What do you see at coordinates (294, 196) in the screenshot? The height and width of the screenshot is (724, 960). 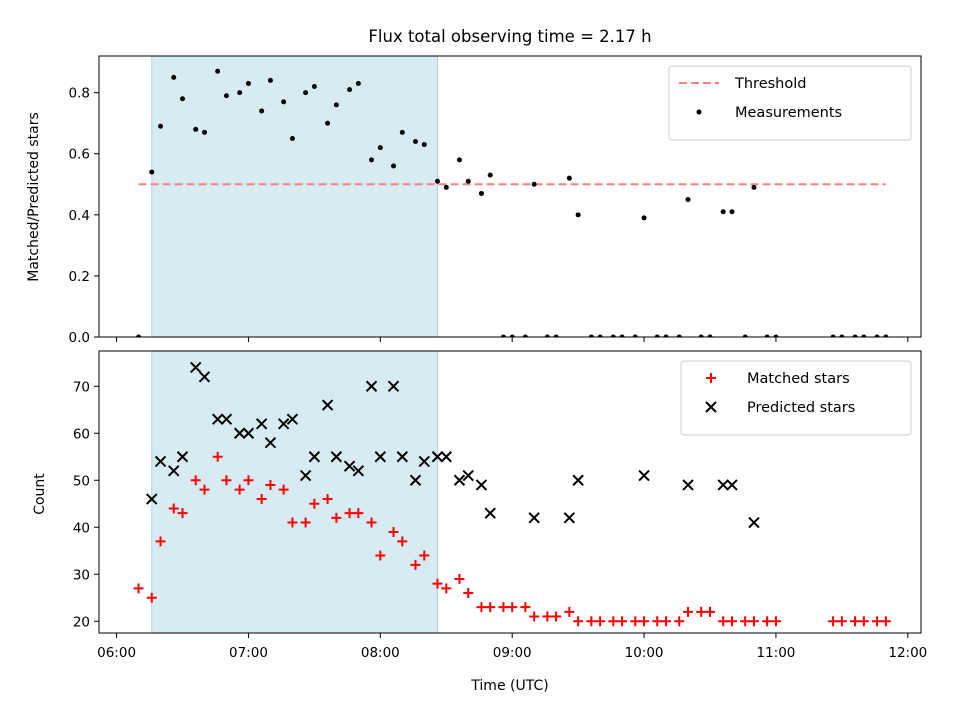 I see `top-observing-window` at bounding box center [294, 196].